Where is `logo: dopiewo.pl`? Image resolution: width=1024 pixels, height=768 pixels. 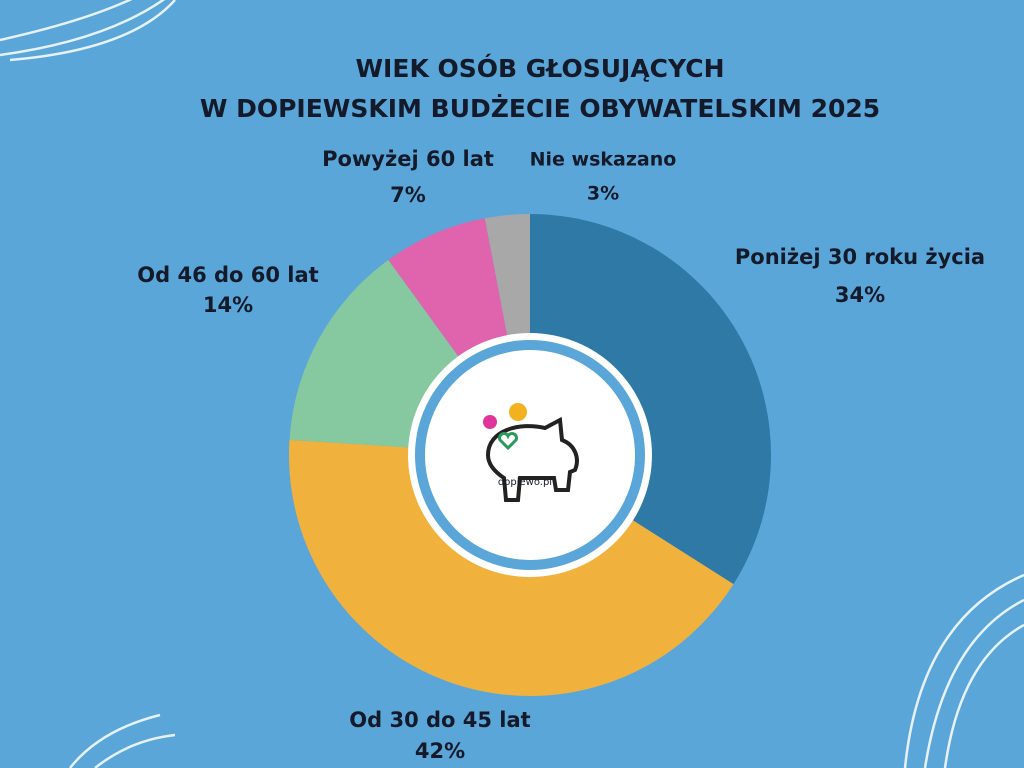 logo: dopiewo.pl is located at coordinates (531, 452).